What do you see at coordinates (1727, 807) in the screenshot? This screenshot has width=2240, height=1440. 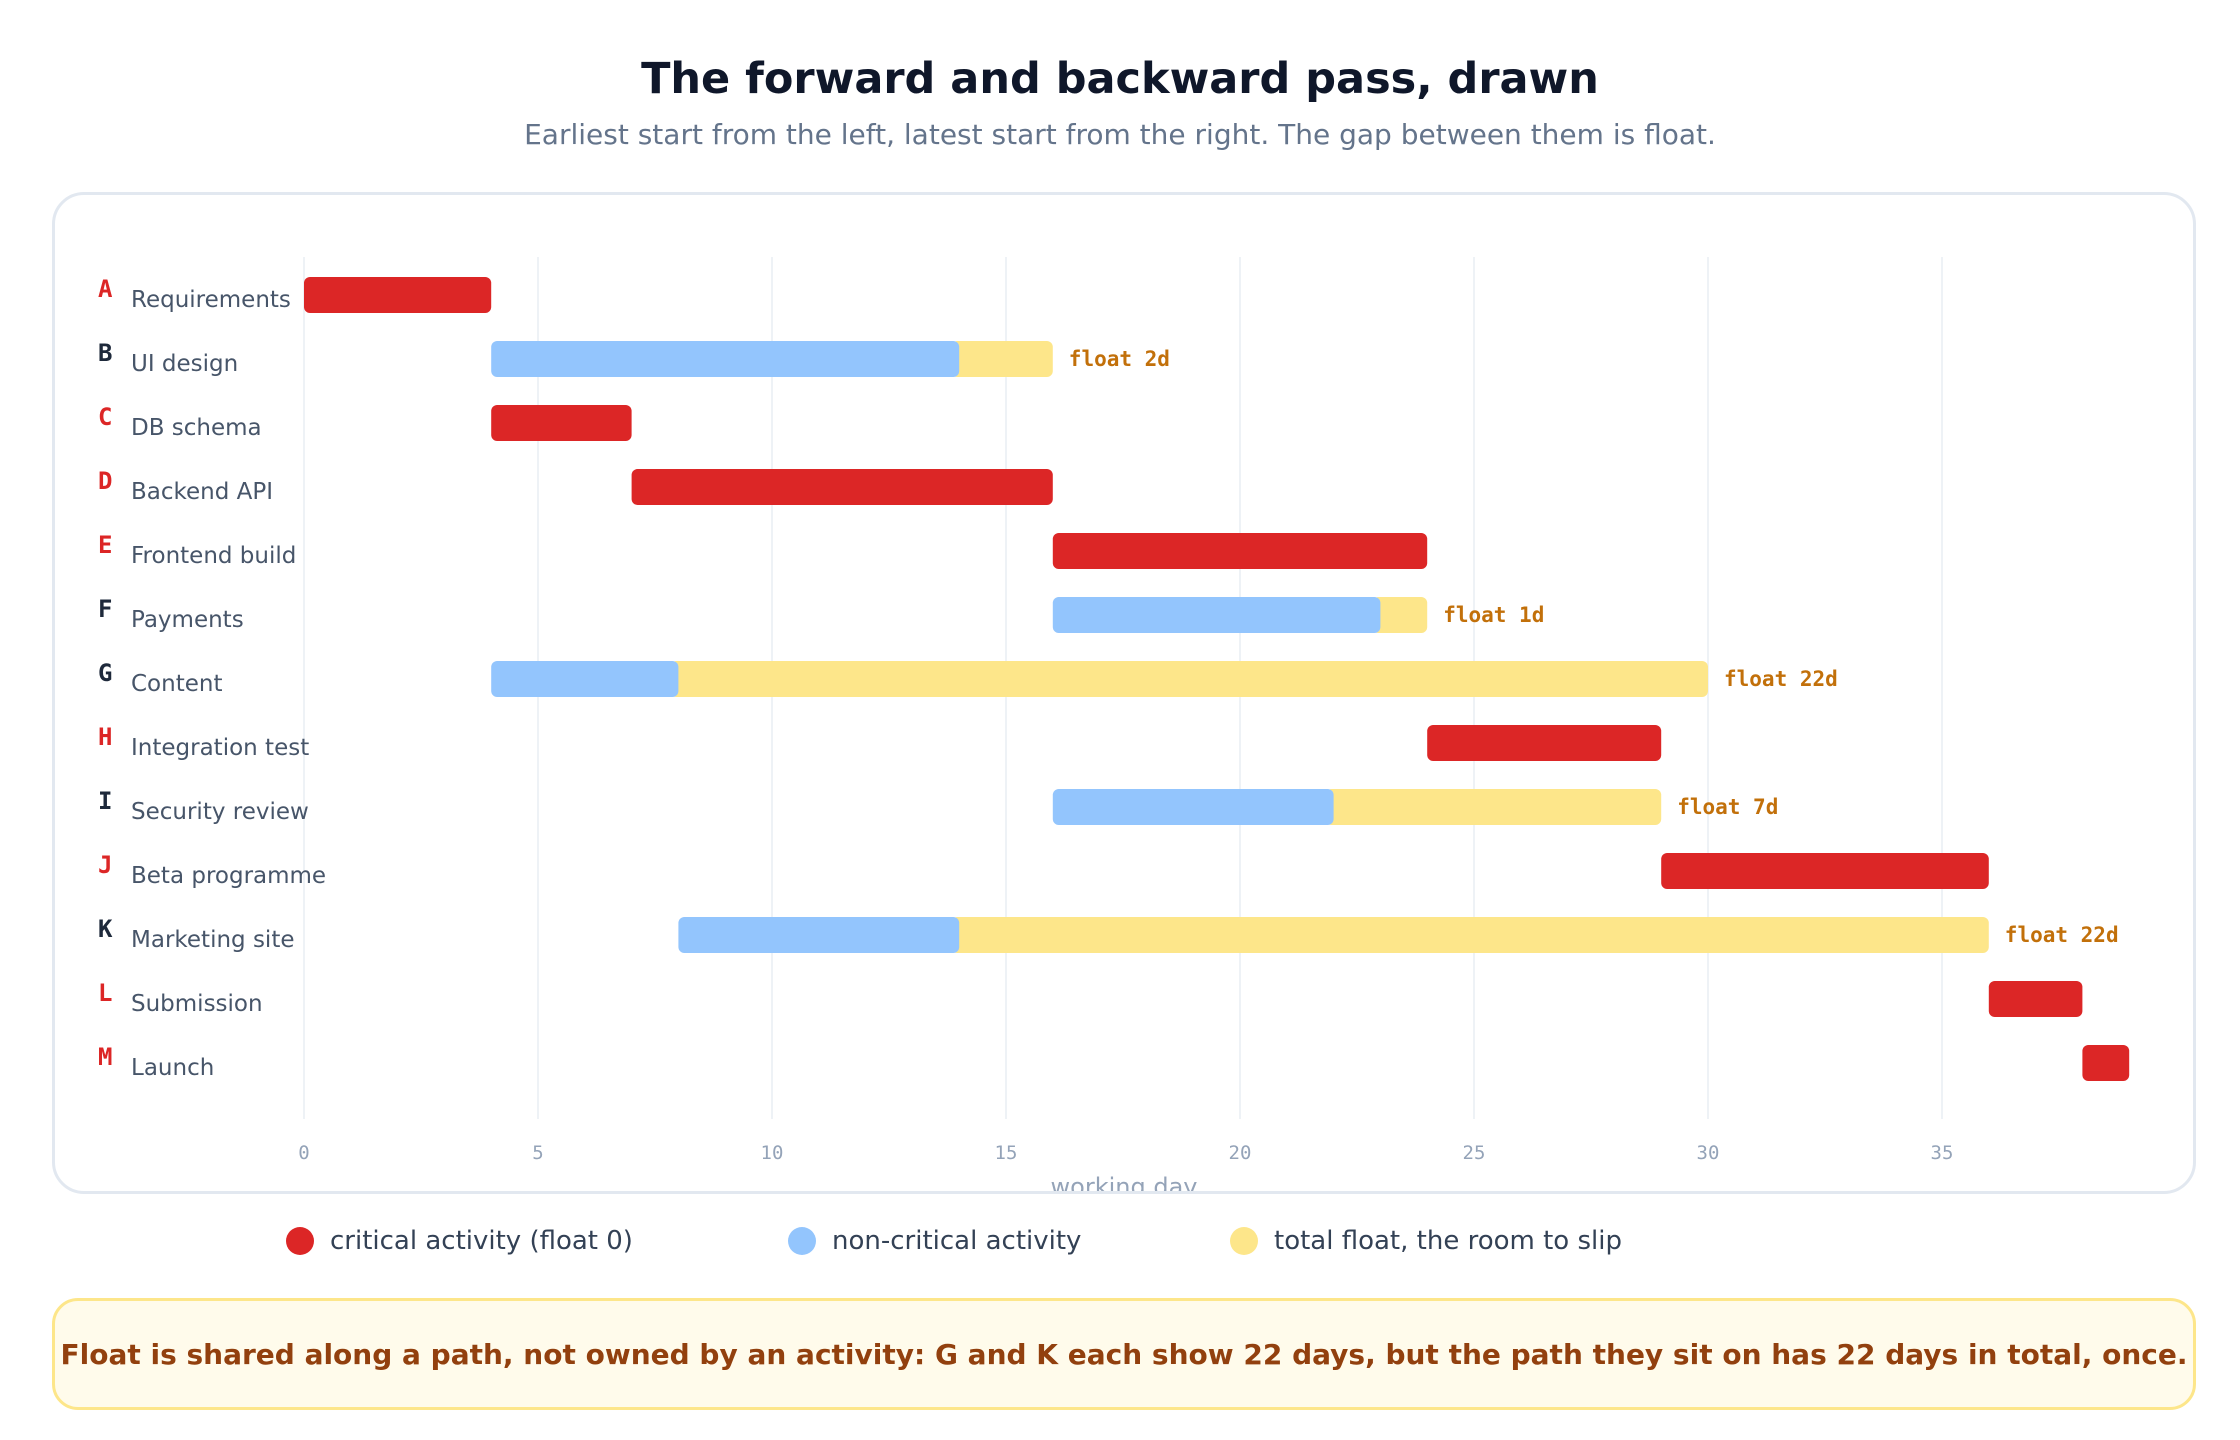 I see `float-label: float 7d` at bounding box center [1727, 807].